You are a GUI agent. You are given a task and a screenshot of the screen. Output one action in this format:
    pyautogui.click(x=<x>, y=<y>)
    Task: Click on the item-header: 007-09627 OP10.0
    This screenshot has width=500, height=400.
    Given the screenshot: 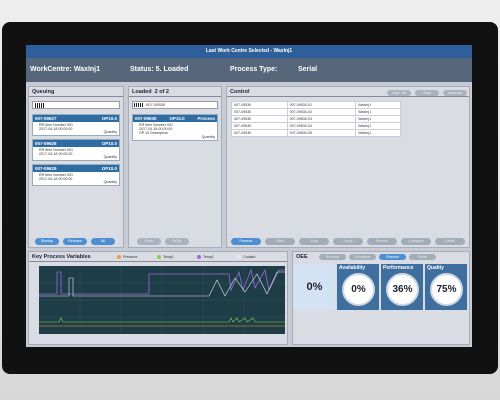 What is the action you would take?
    pyautogui.click(x=76, y=118)
    